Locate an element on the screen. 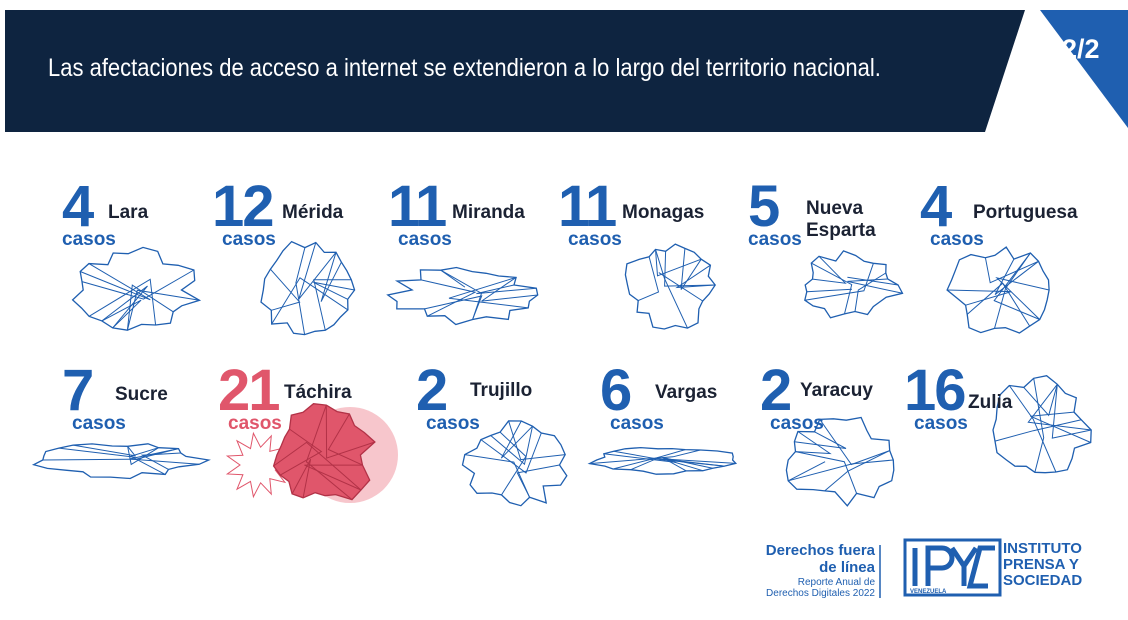 This screenshot has width=1128, height=620. page-number: 2/2 is located at coordinates (1081, 49).